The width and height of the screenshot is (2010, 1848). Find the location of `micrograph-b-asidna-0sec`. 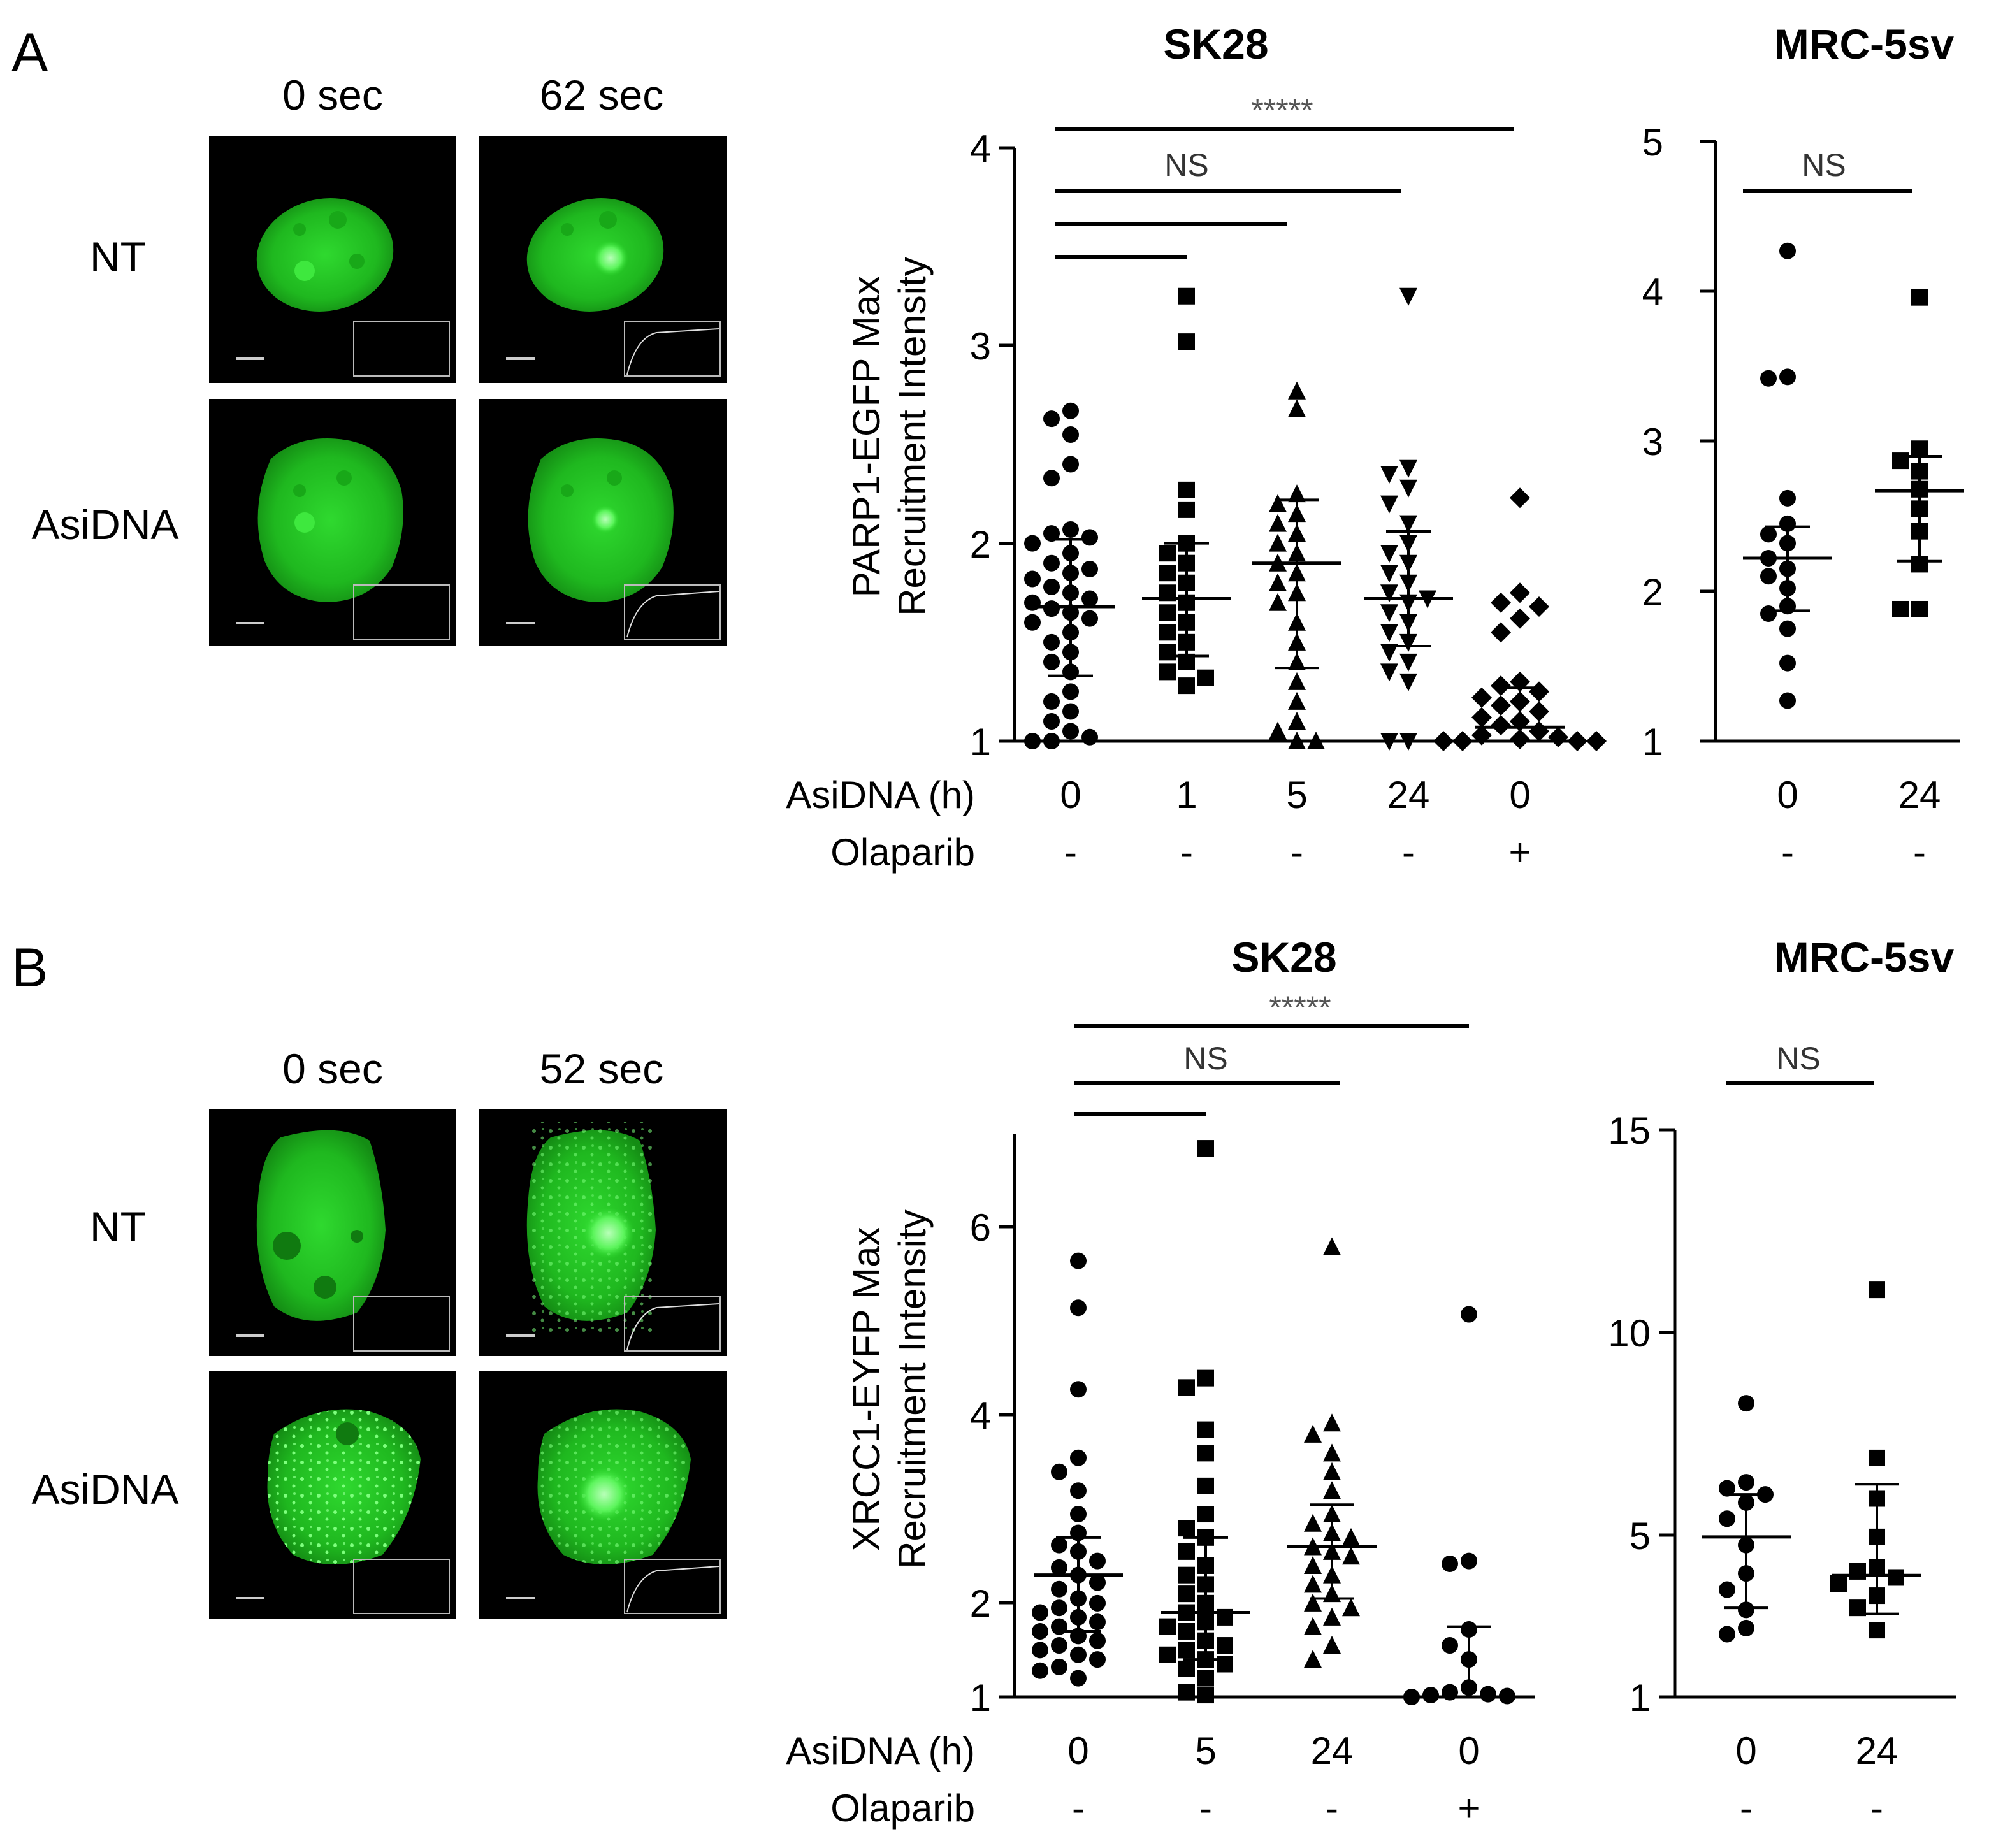

micrograph-b-asidna-0sec is located at coordinates (332, 1495).